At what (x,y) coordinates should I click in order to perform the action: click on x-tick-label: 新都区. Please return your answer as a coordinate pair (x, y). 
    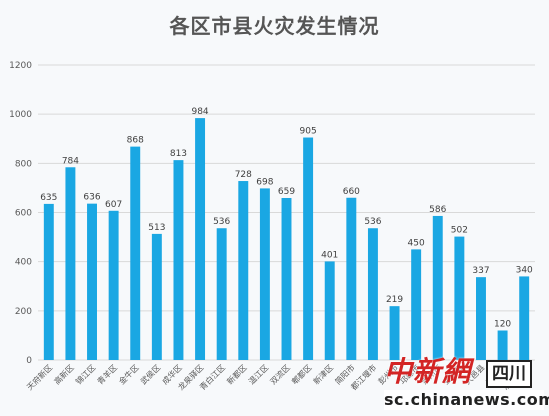
    Looking at the image, I should click on (237, 374).